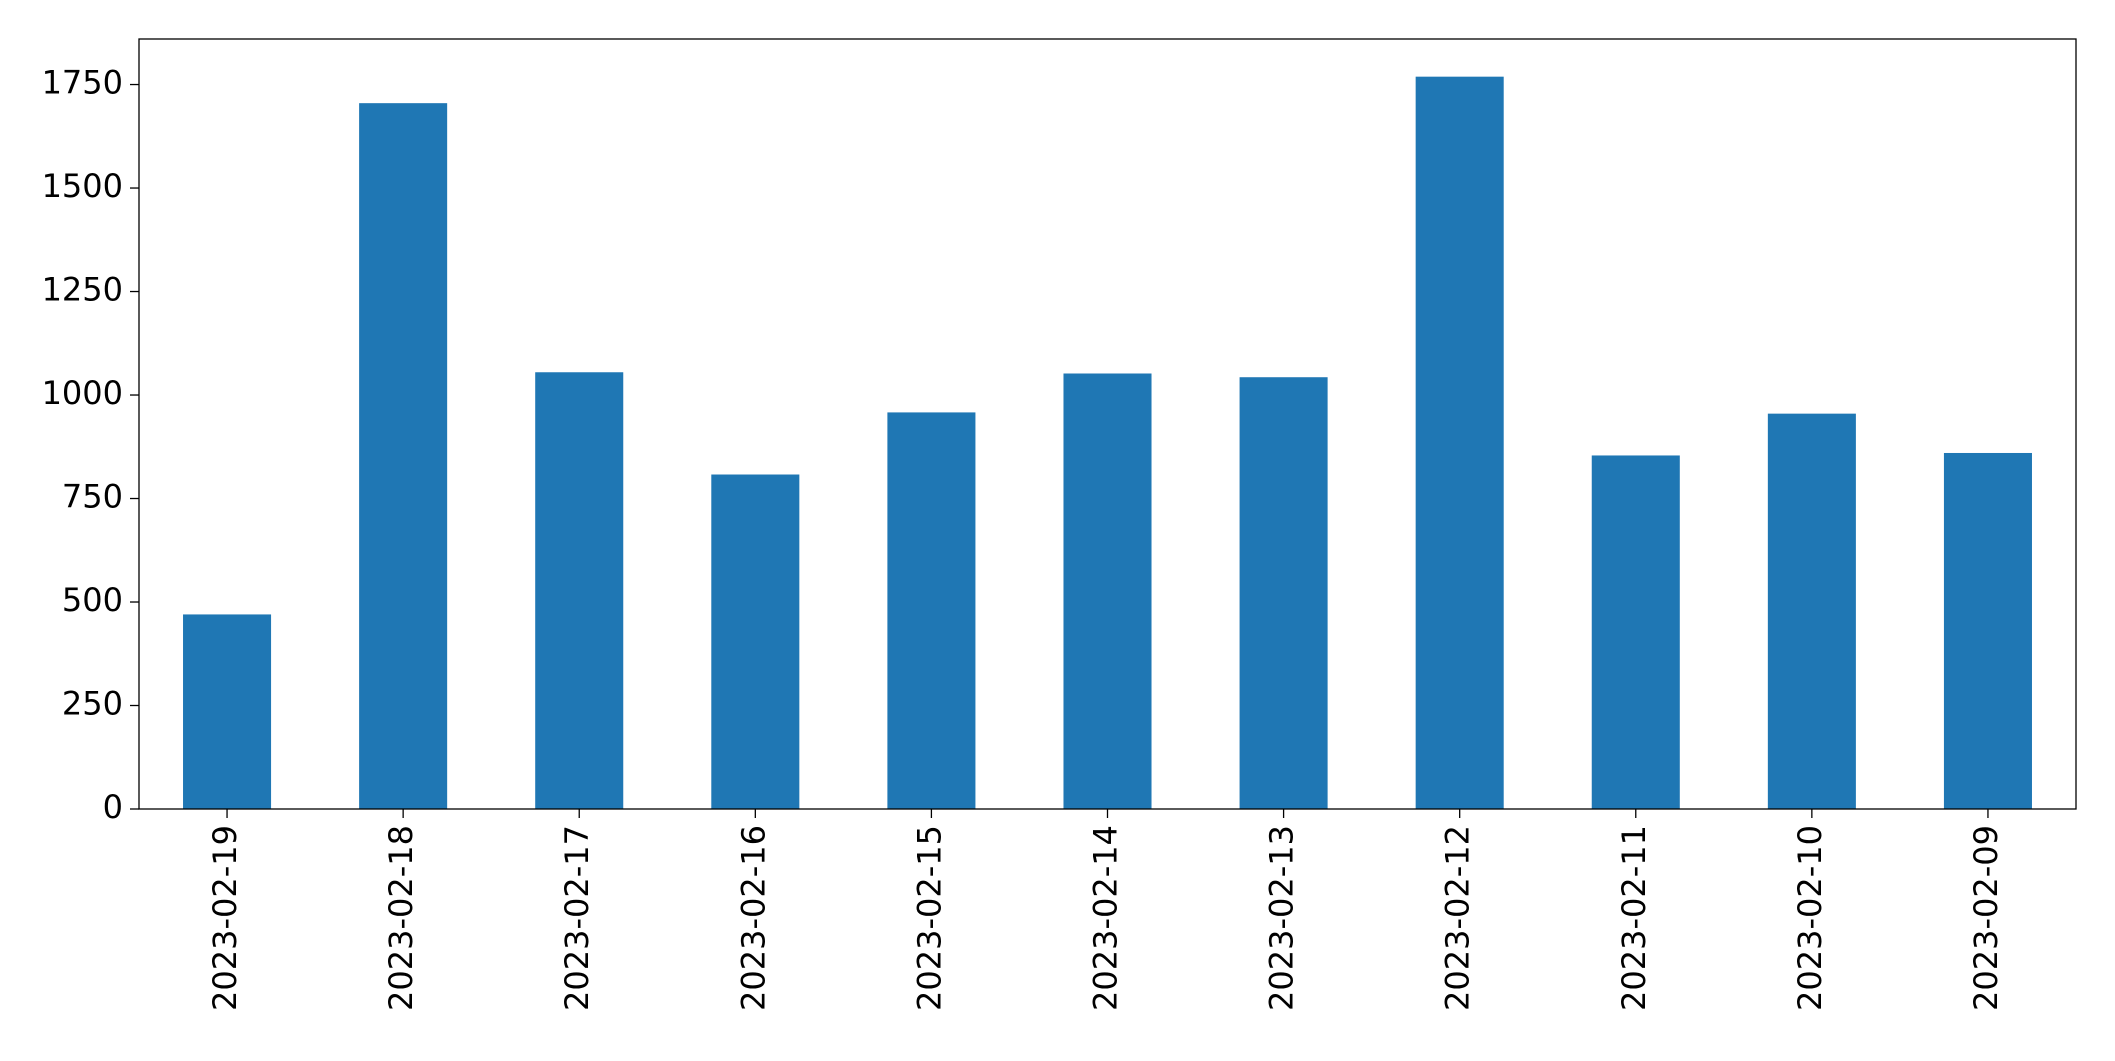  What do you see at coordinates (82, 83) in the screenshot?
I see `y-tick-label: 1750` at bounding box center [82, 83].